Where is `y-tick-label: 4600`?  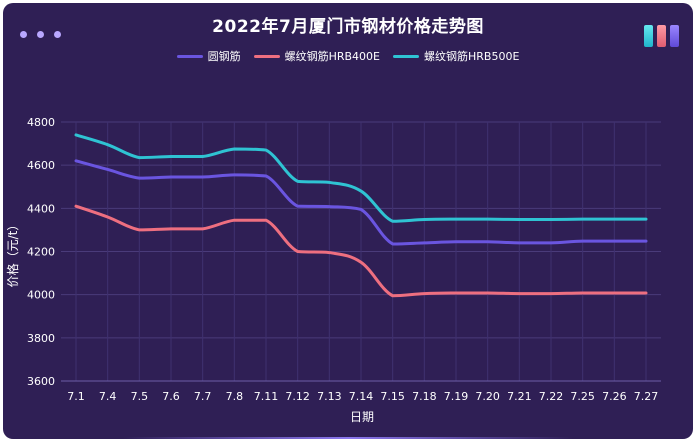
y-tick-label: 4600 is located at coordinates (41, 165).